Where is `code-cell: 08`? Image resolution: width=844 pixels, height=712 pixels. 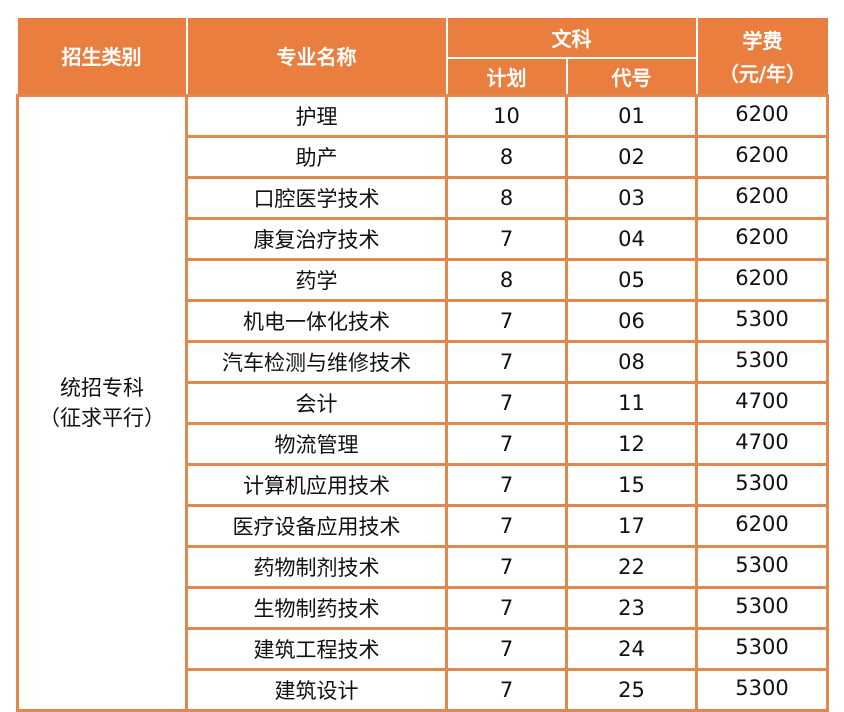 code-cell: 08 is located at coordinates (631, 361).